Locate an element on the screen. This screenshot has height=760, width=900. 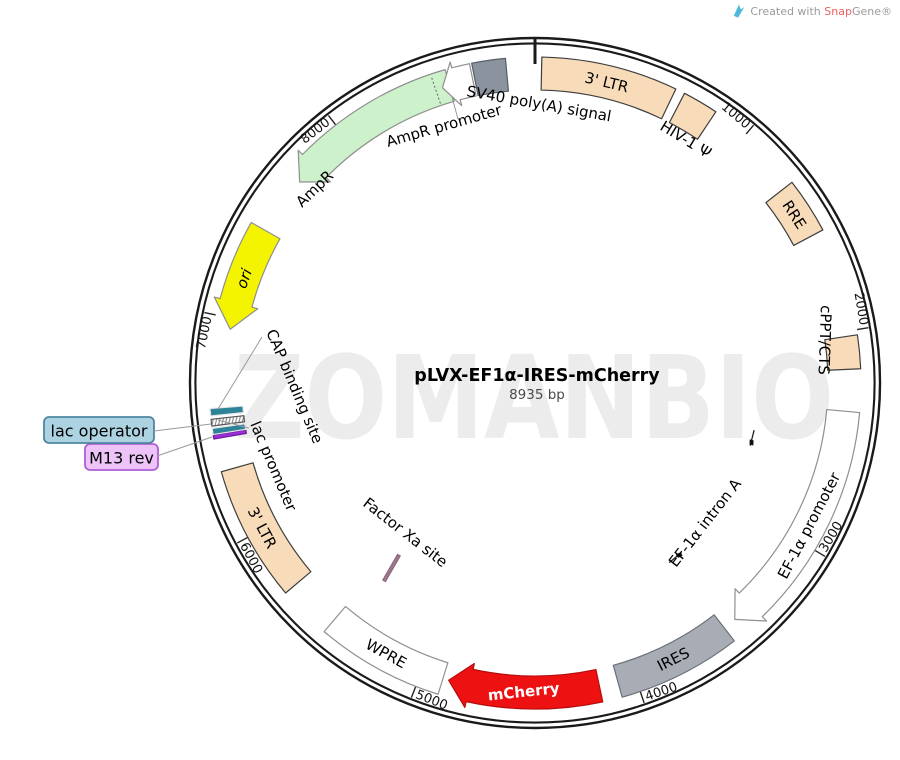
tick-label-1000: 1000 is located at coordinates (735, 115).